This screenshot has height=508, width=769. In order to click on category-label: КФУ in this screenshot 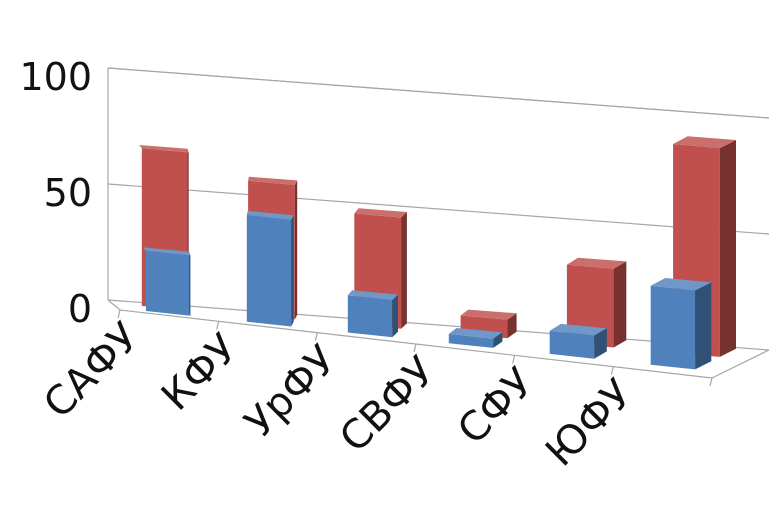, I will do `click(200, 373)`.